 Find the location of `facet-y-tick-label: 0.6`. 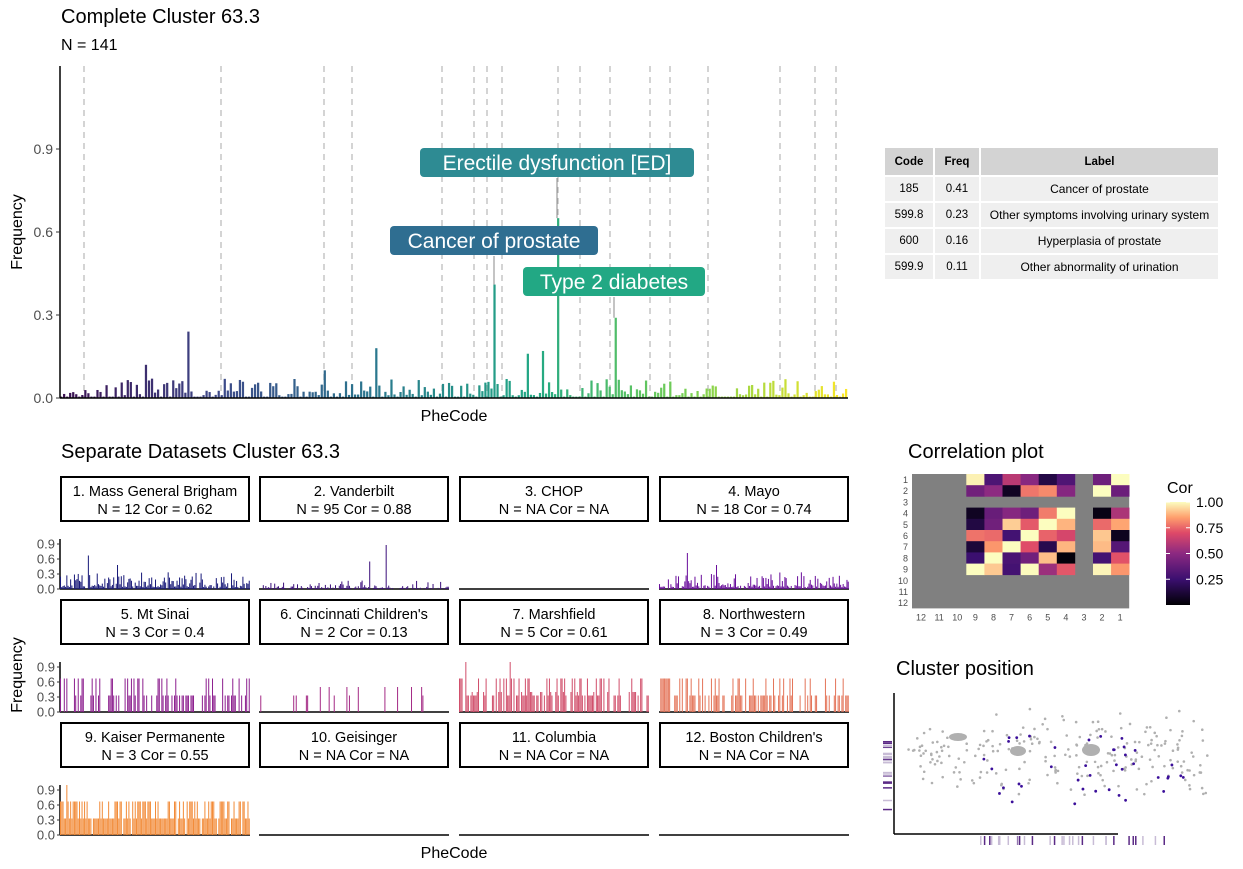

facet-y-tick-label: 0.6 is located at coordinates (46, 559).